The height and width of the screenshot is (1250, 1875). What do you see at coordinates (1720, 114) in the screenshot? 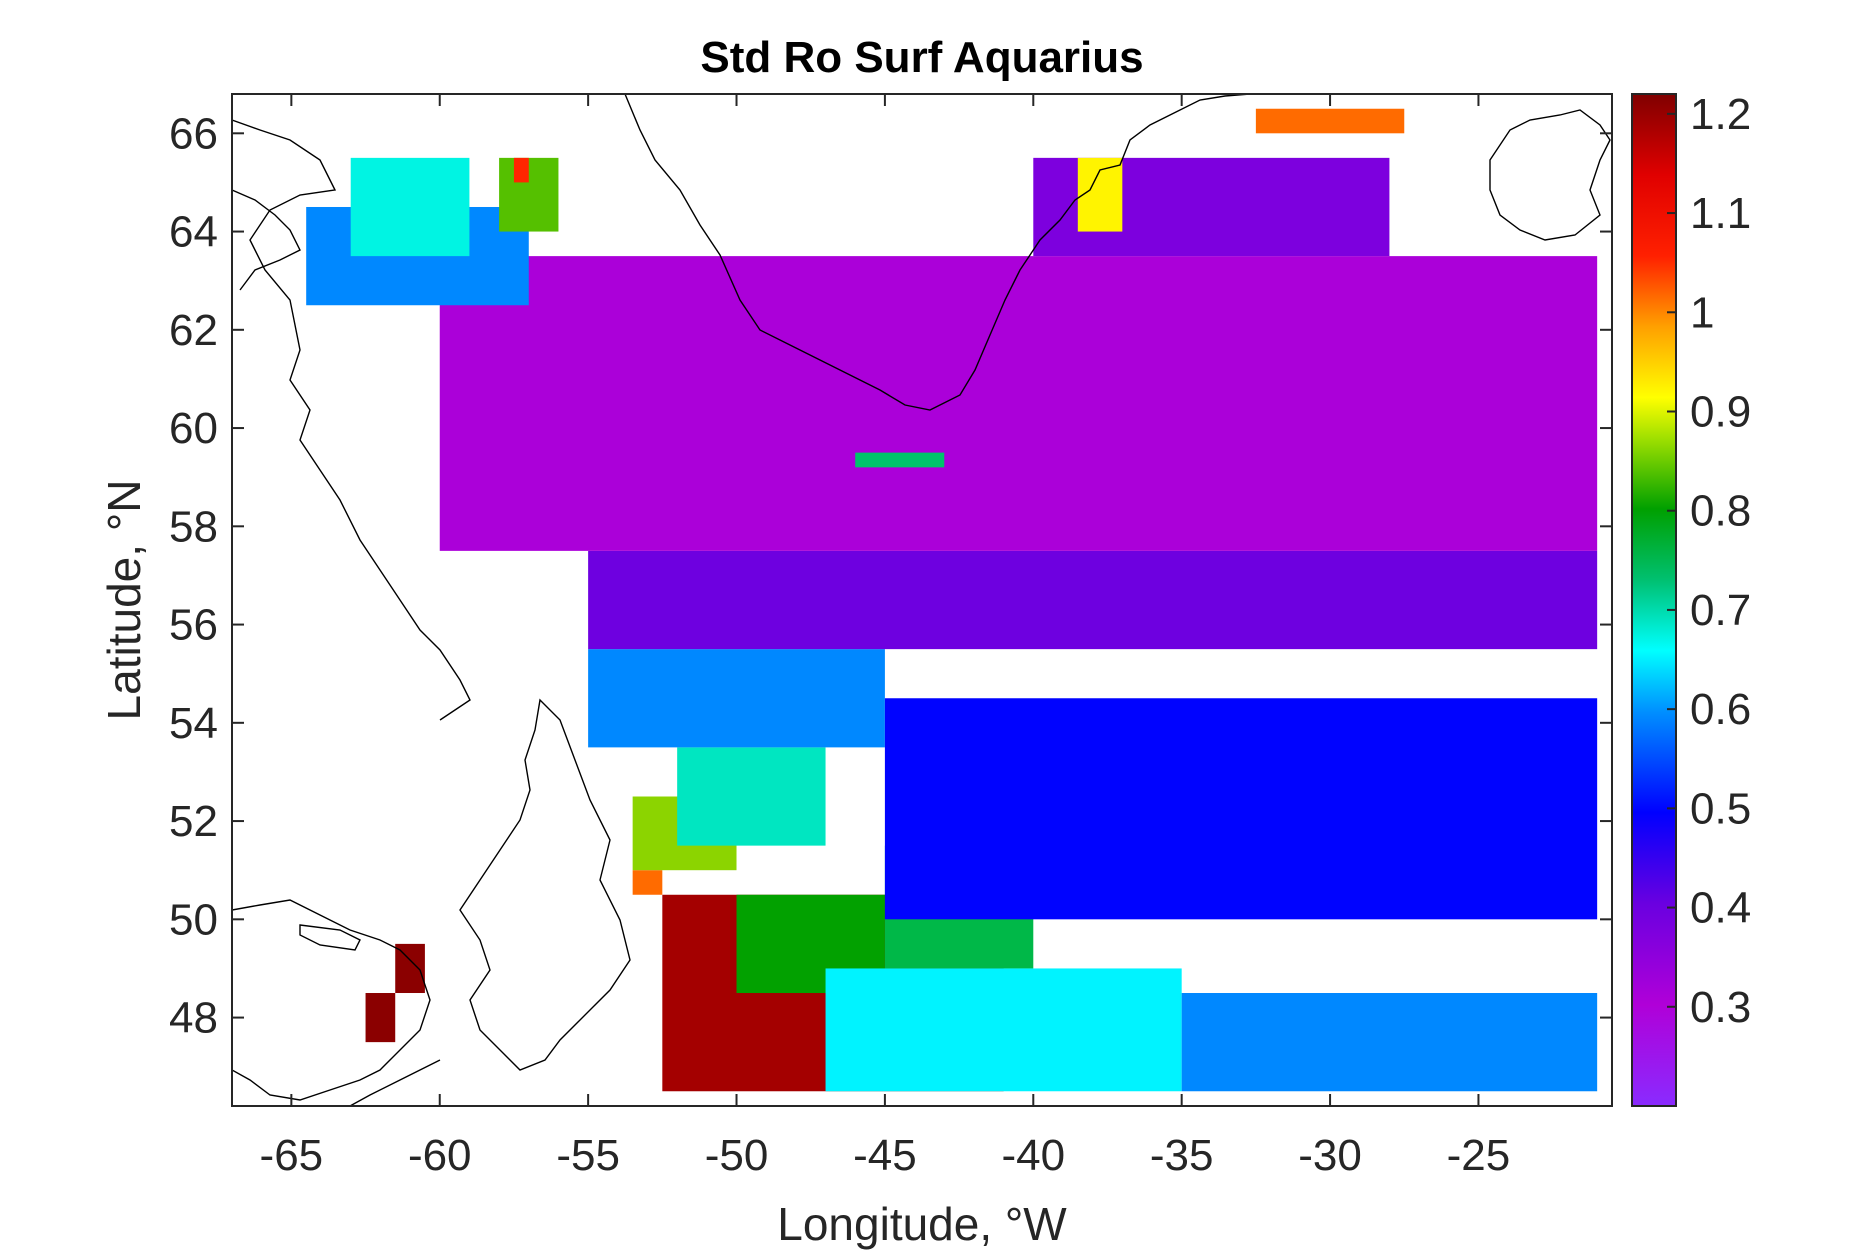
I see `colorbar-tick-label: 1.2` at bounding box center [1720, 114].